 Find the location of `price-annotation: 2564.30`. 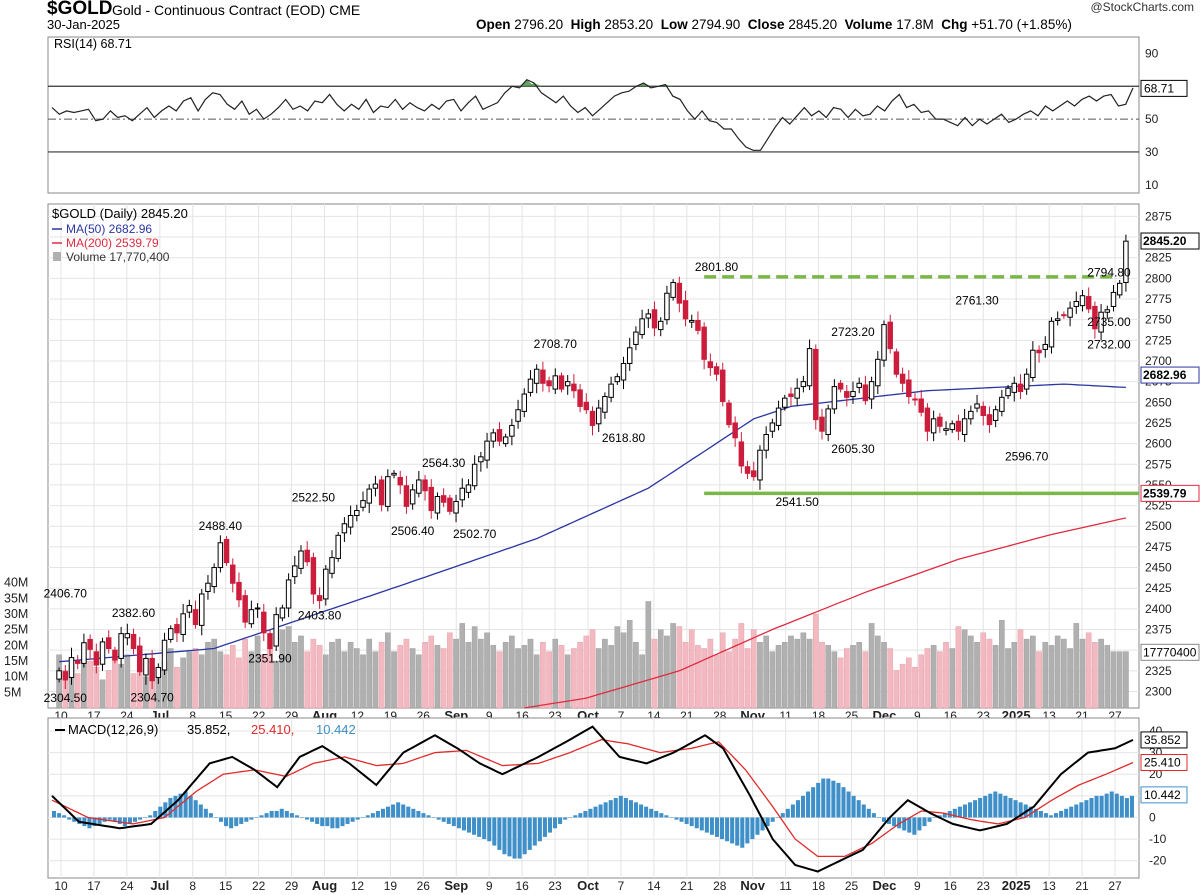

price-annotation: 2564.30 is located at coordinates (444, 463).